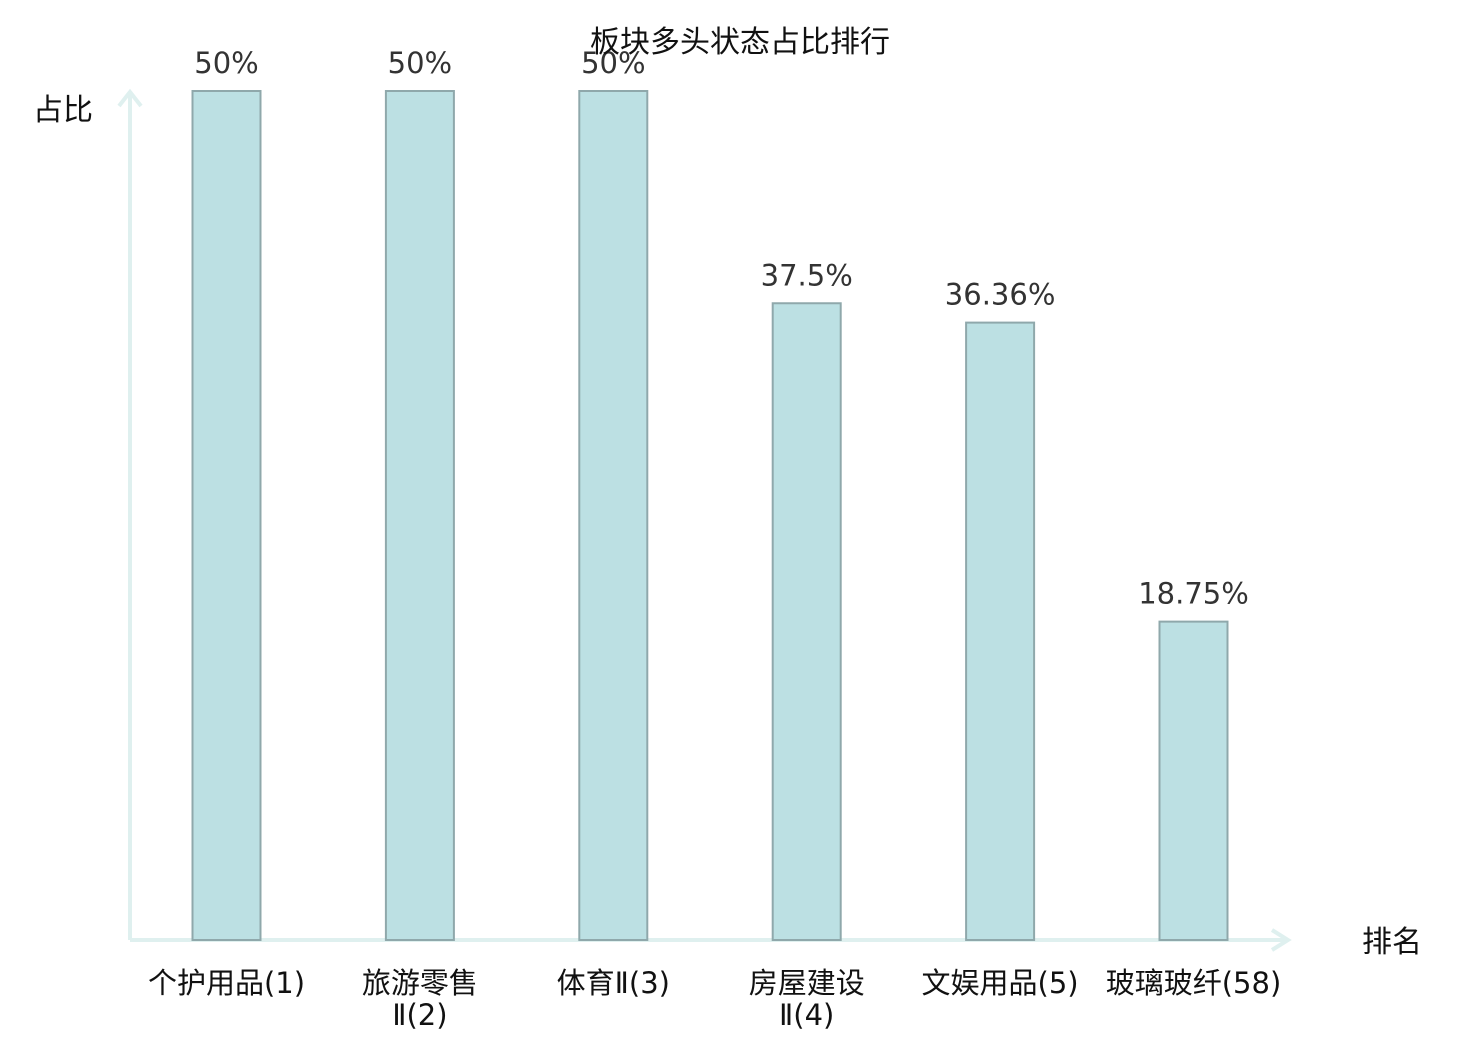 Image resolution: width=1480 pixels, height=1040 pixels. What do you see at coordinates (807, 999) in the screenshot?
I see `x-tick-label: 房屋建设 Ⅱ(4)` at bounding box center [807, 999].